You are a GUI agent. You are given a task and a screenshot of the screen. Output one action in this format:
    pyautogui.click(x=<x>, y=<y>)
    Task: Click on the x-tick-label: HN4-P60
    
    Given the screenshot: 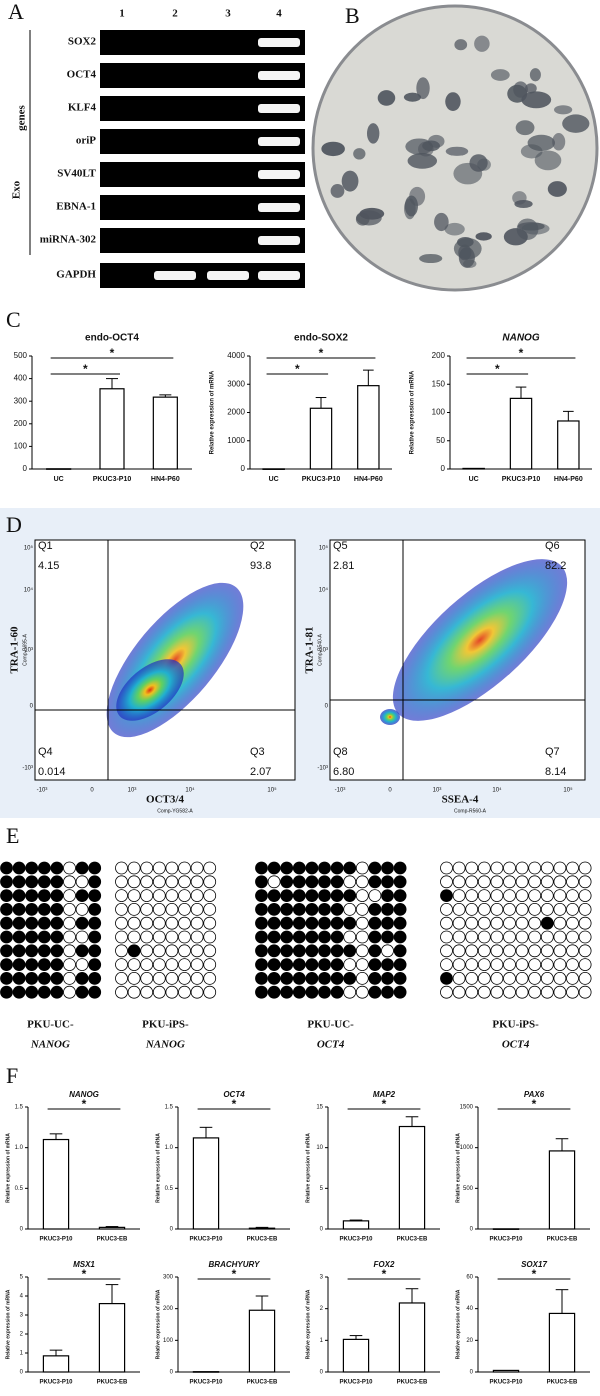 What is the action you would take?
    pyautogui.click(x=568, y=479)
    